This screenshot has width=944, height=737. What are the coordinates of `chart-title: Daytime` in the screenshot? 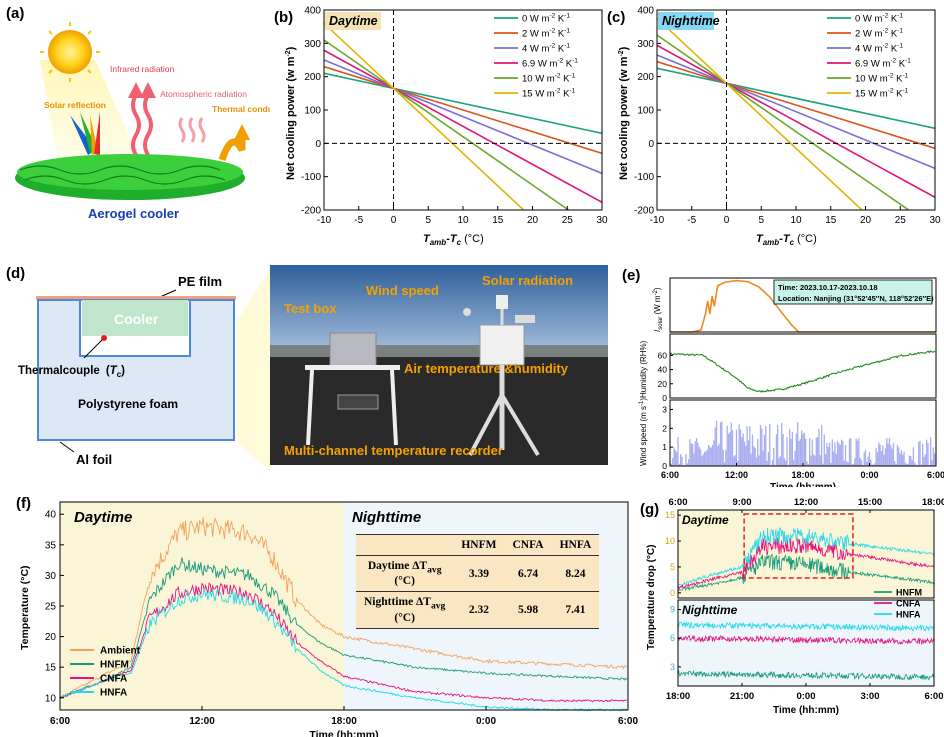 It's located at (353, 21).